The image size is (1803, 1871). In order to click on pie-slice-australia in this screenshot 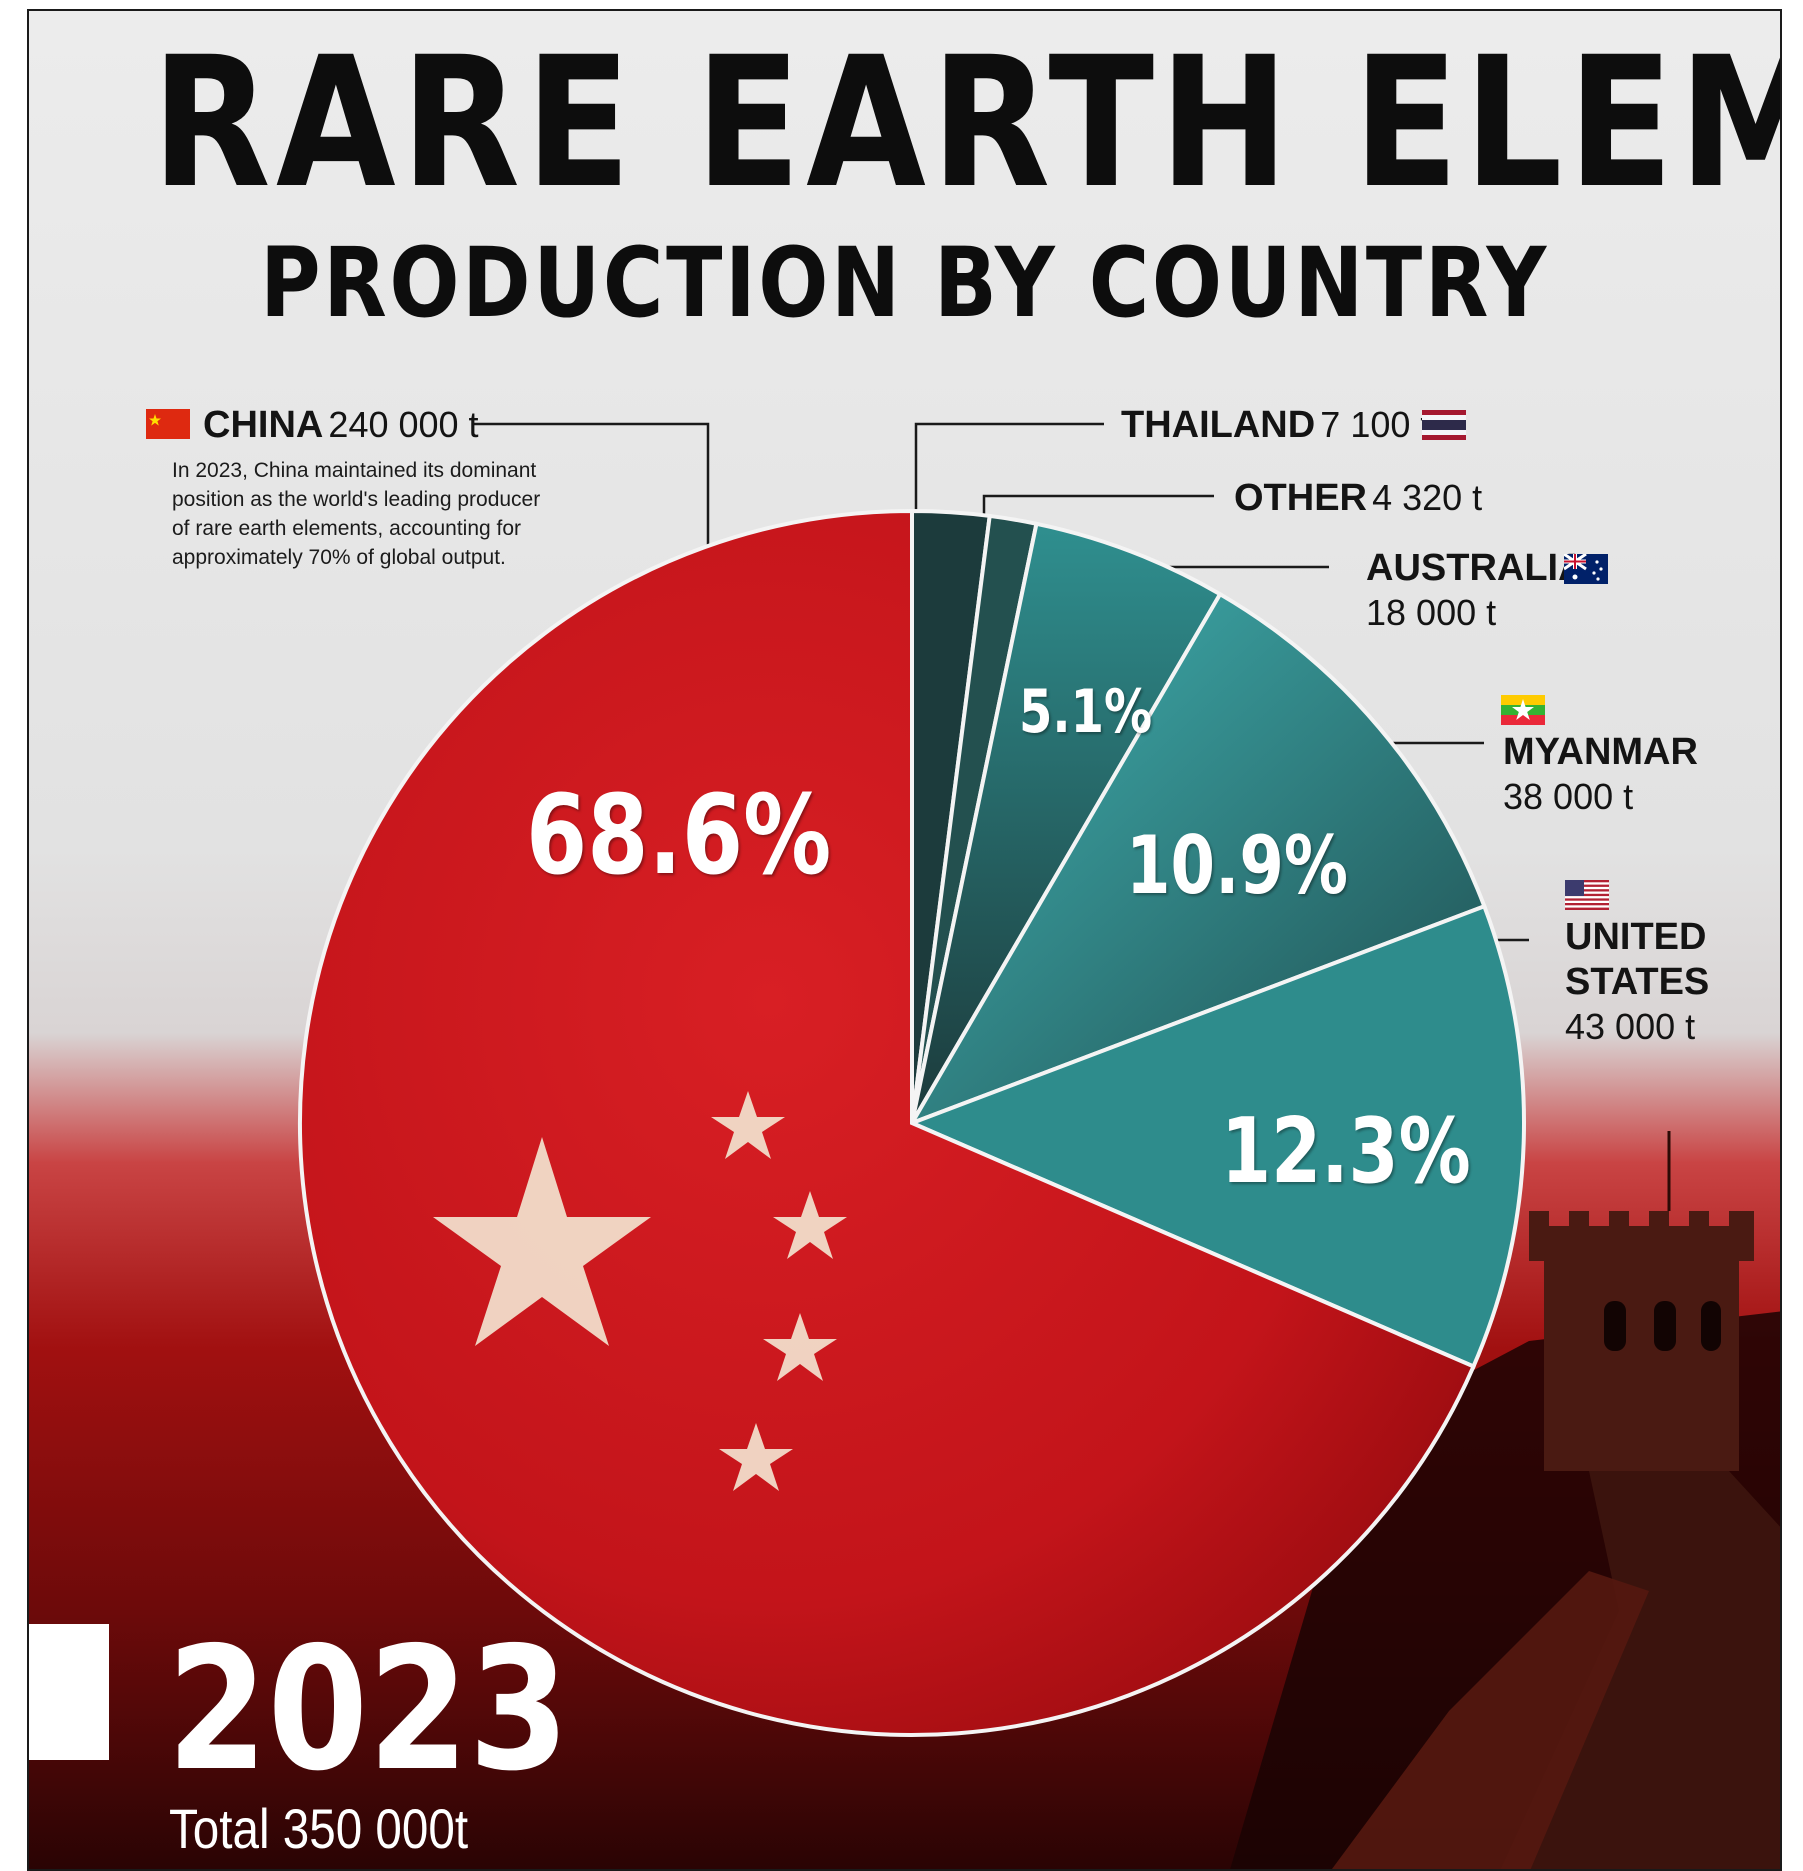, I will do `click(1066, 823)`.